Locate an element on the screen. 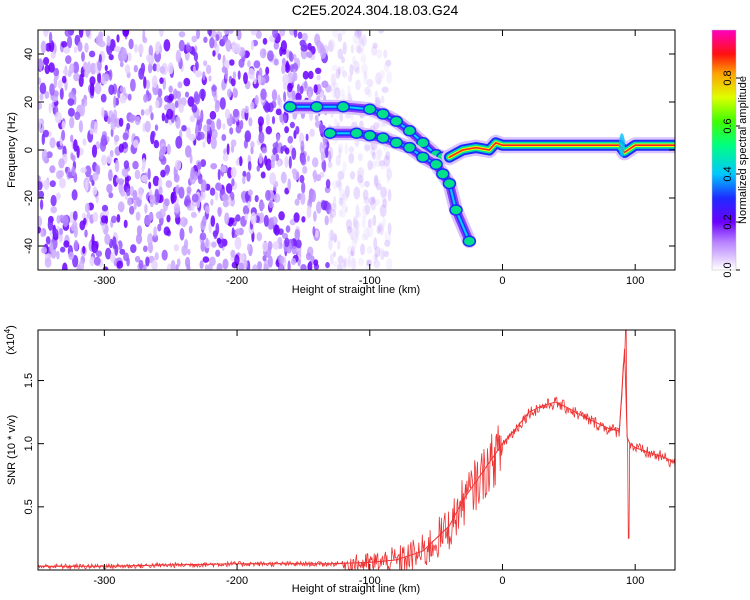  snr-y-label: SNR (10 * v/v) is located at coordinates (12, 450).